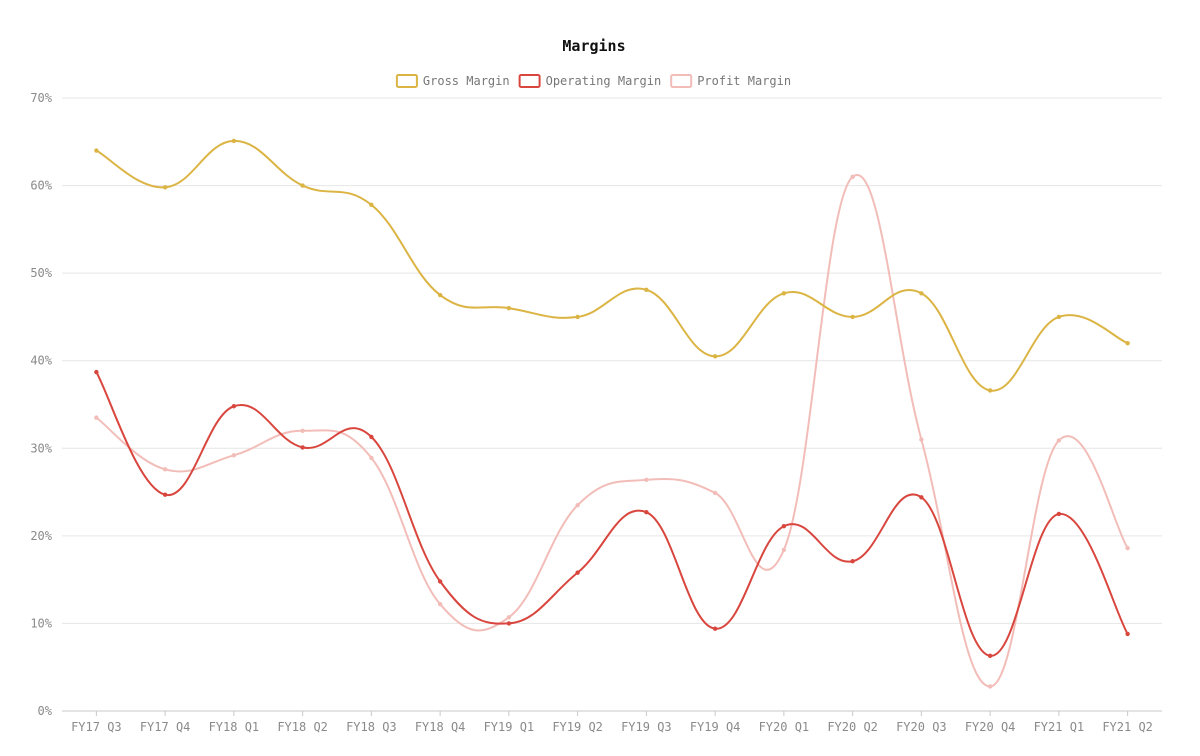 The image size is (1200, 756). Describe the element at coordinates (784, 727) in the screenshot. I see `x-tick-label: FY20 Q1` at that location.